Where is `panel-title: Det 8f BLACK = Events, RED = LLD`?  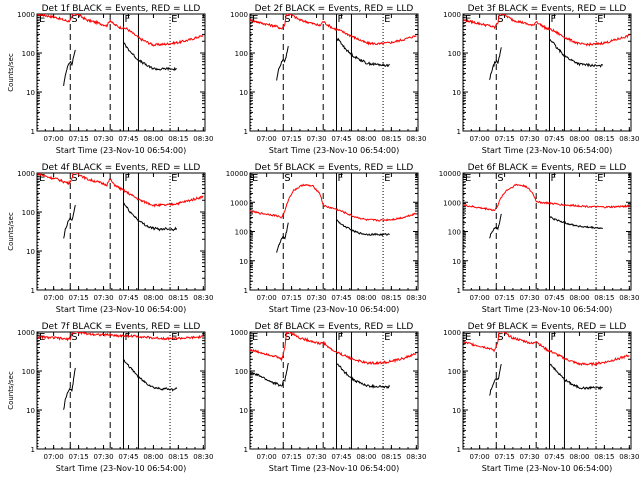
panel-title: Det 8f BLACK = Events, RED = LLD is located at coordinates (334, 327).